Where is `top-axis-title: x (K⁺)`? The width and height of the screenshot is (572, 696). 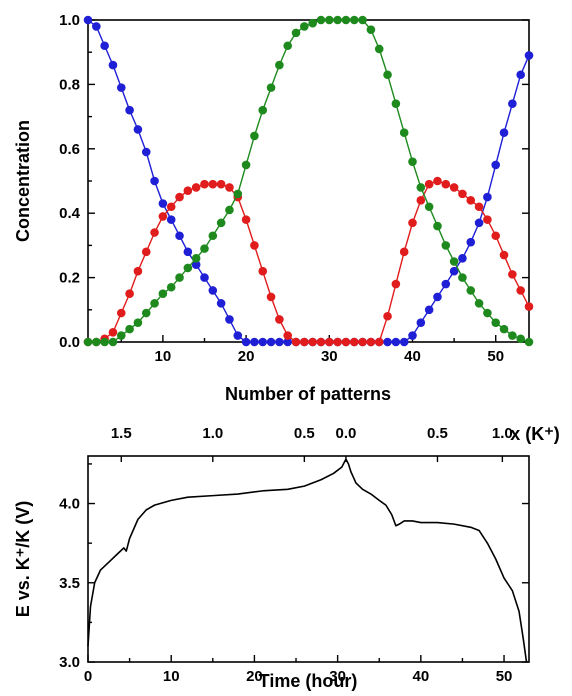 top-axis-title: x (K⁺) is located at coordinates (535, 434).